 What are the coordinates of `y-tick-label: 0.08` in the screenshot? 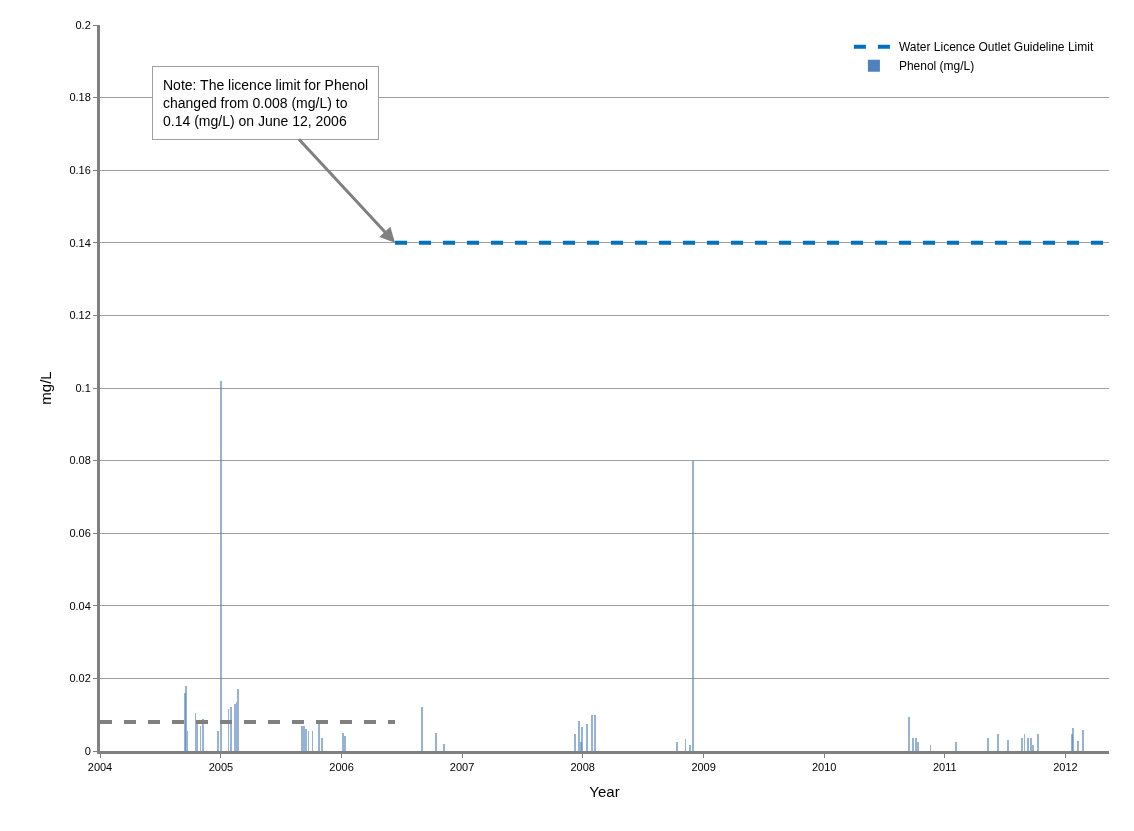 It's located at (80, 460).